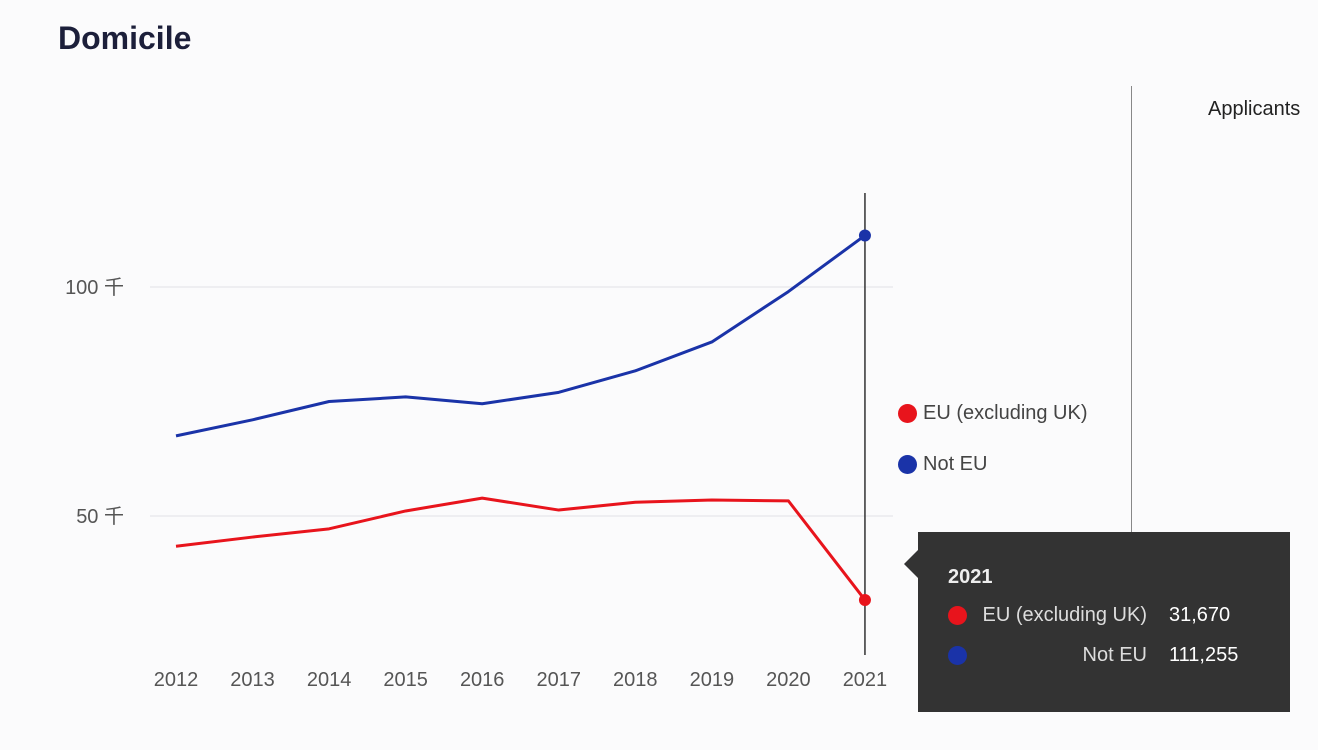 The height and width of the screenshot is (750, 1318). Describe the element at coordinates (1114, 655) in the screenshot. I see `tooltip-series-name: Not EU` at that location.